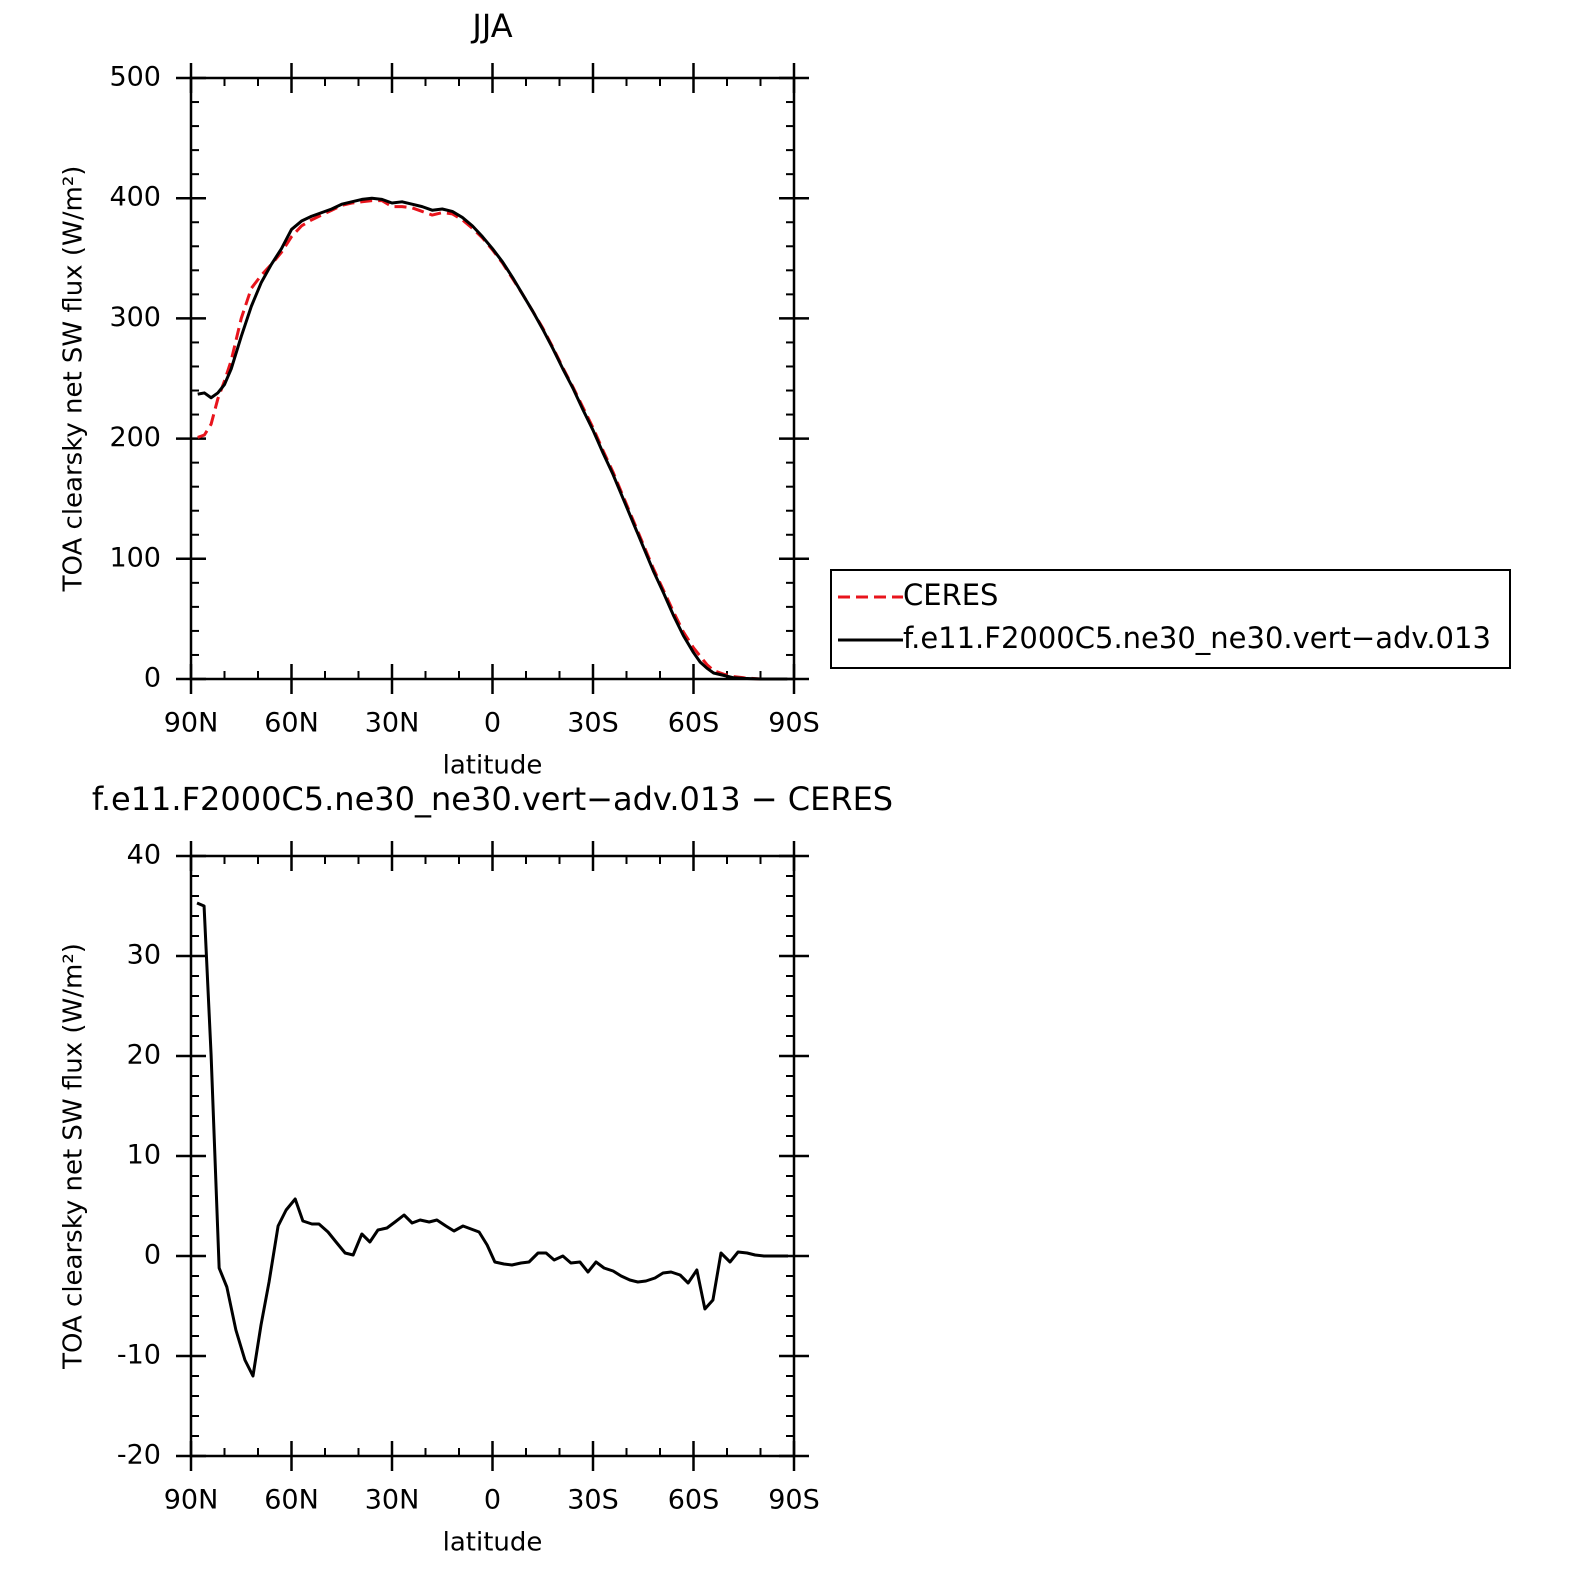 This screenshot has height=1581, width=1583. Describe the element at coordinates (135, 317) in the screenshot. I see `y-tick-label: 300` at that location.